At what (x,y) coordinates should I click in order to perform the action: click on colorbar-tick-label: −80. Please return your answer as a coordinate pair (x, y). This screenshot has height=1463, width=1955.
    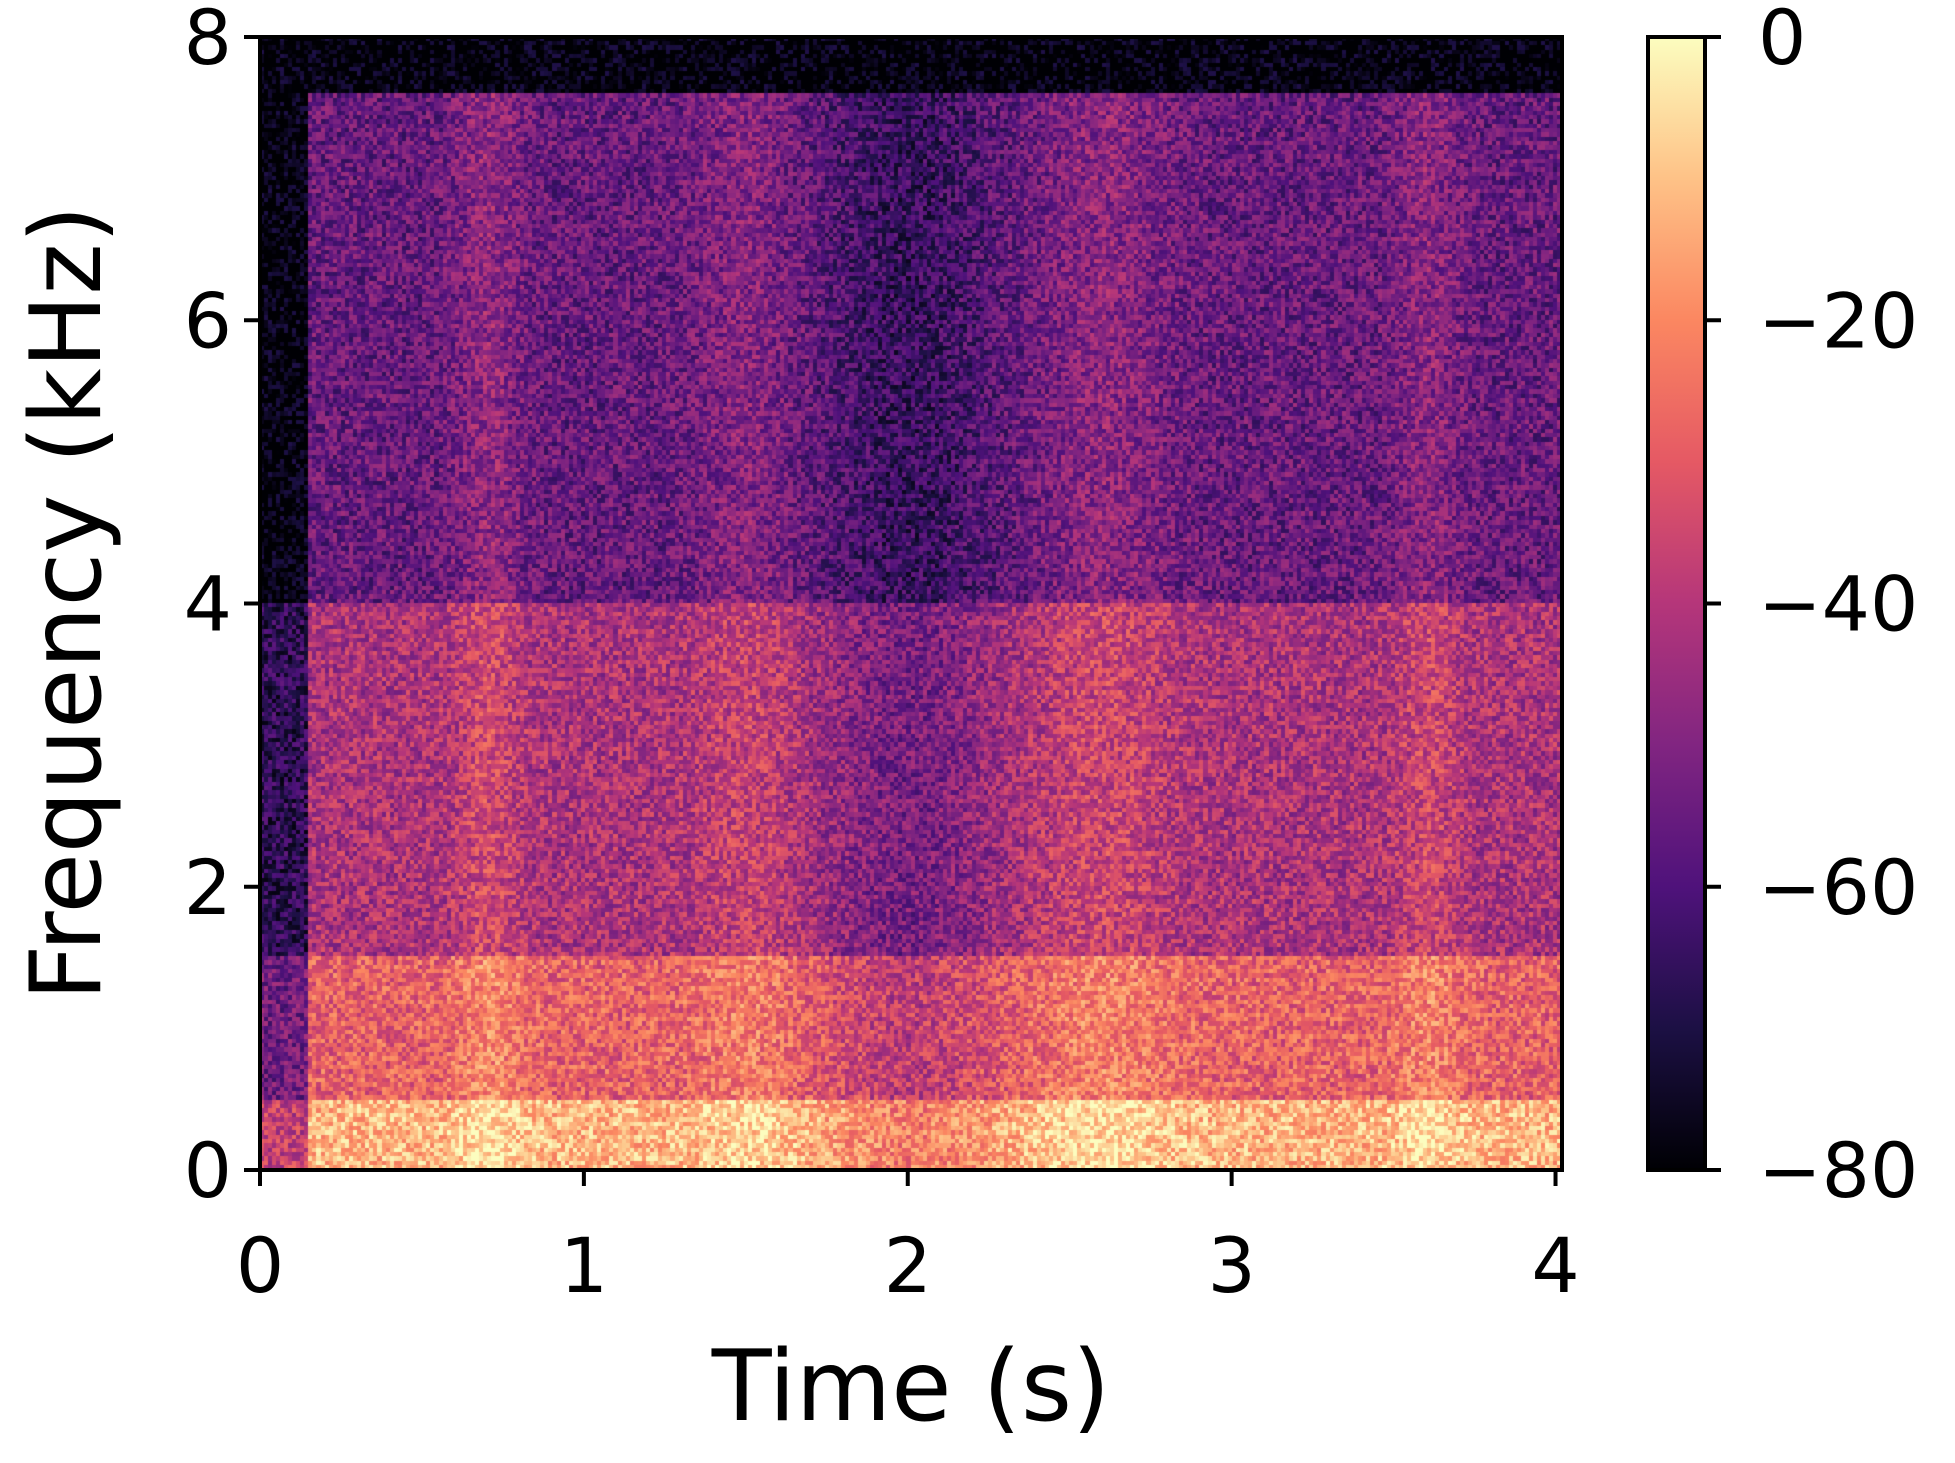
    Looking at the image, I should click on (1838, 1170).